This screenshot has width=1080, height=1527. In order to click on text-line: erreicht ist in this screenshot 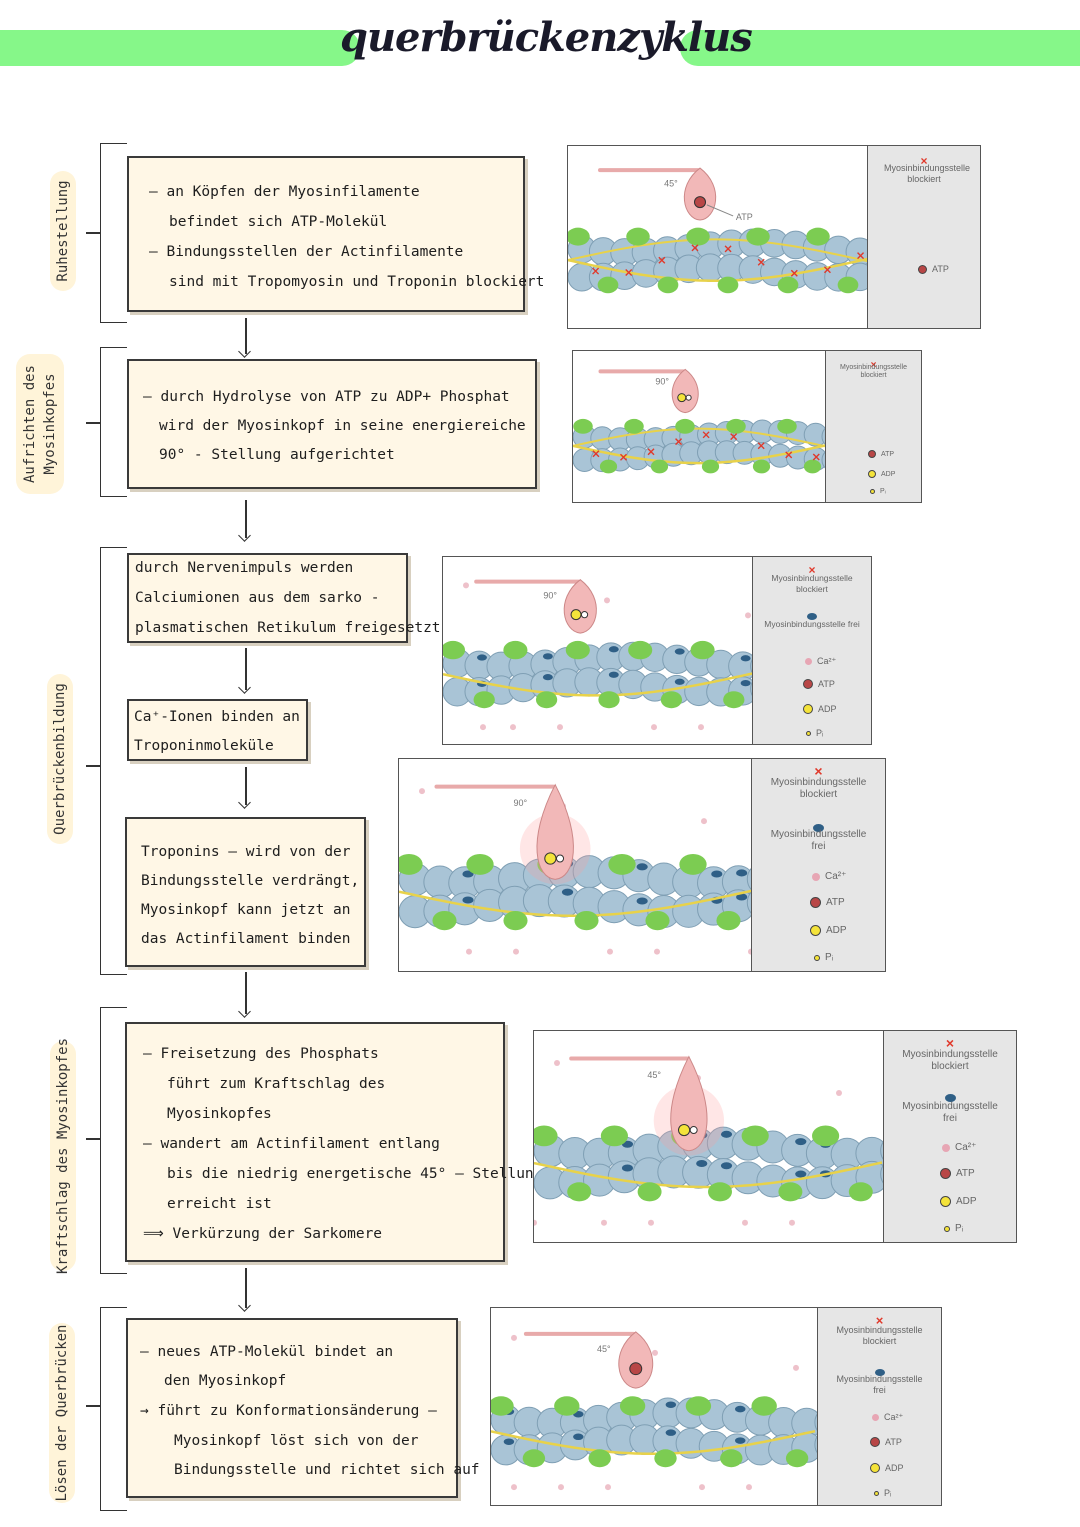, I will do `click(219, 1204)`.